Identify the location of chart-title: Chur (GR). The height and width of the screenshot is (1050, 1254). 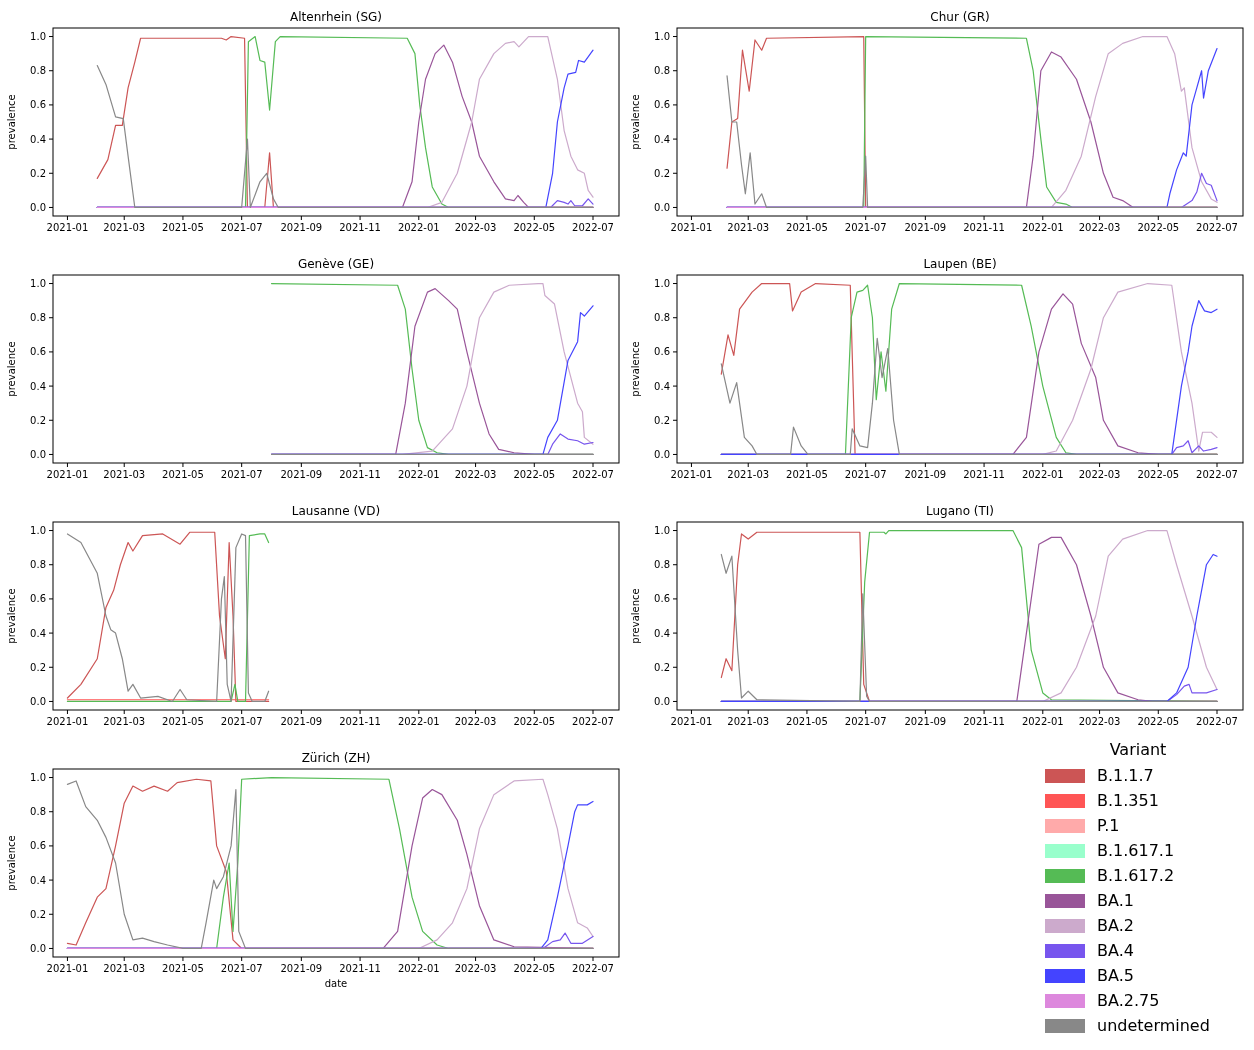
(960, 17).